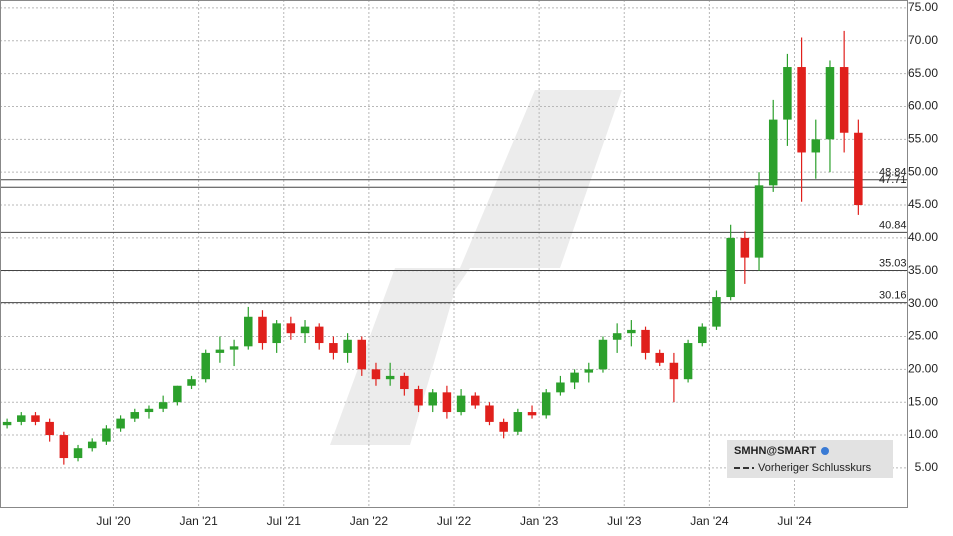 The image size is (953, 536). I want to click on x-tick-label: Jul '22, so click(454, 521).